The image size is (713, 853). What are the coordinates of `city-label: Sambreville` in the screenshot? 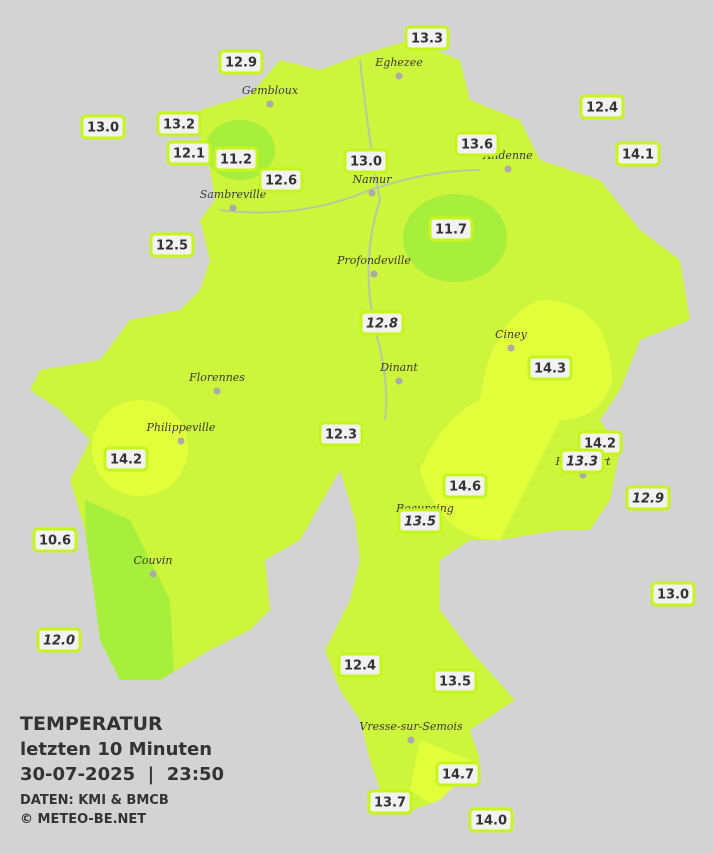 It's located at (233, 194).